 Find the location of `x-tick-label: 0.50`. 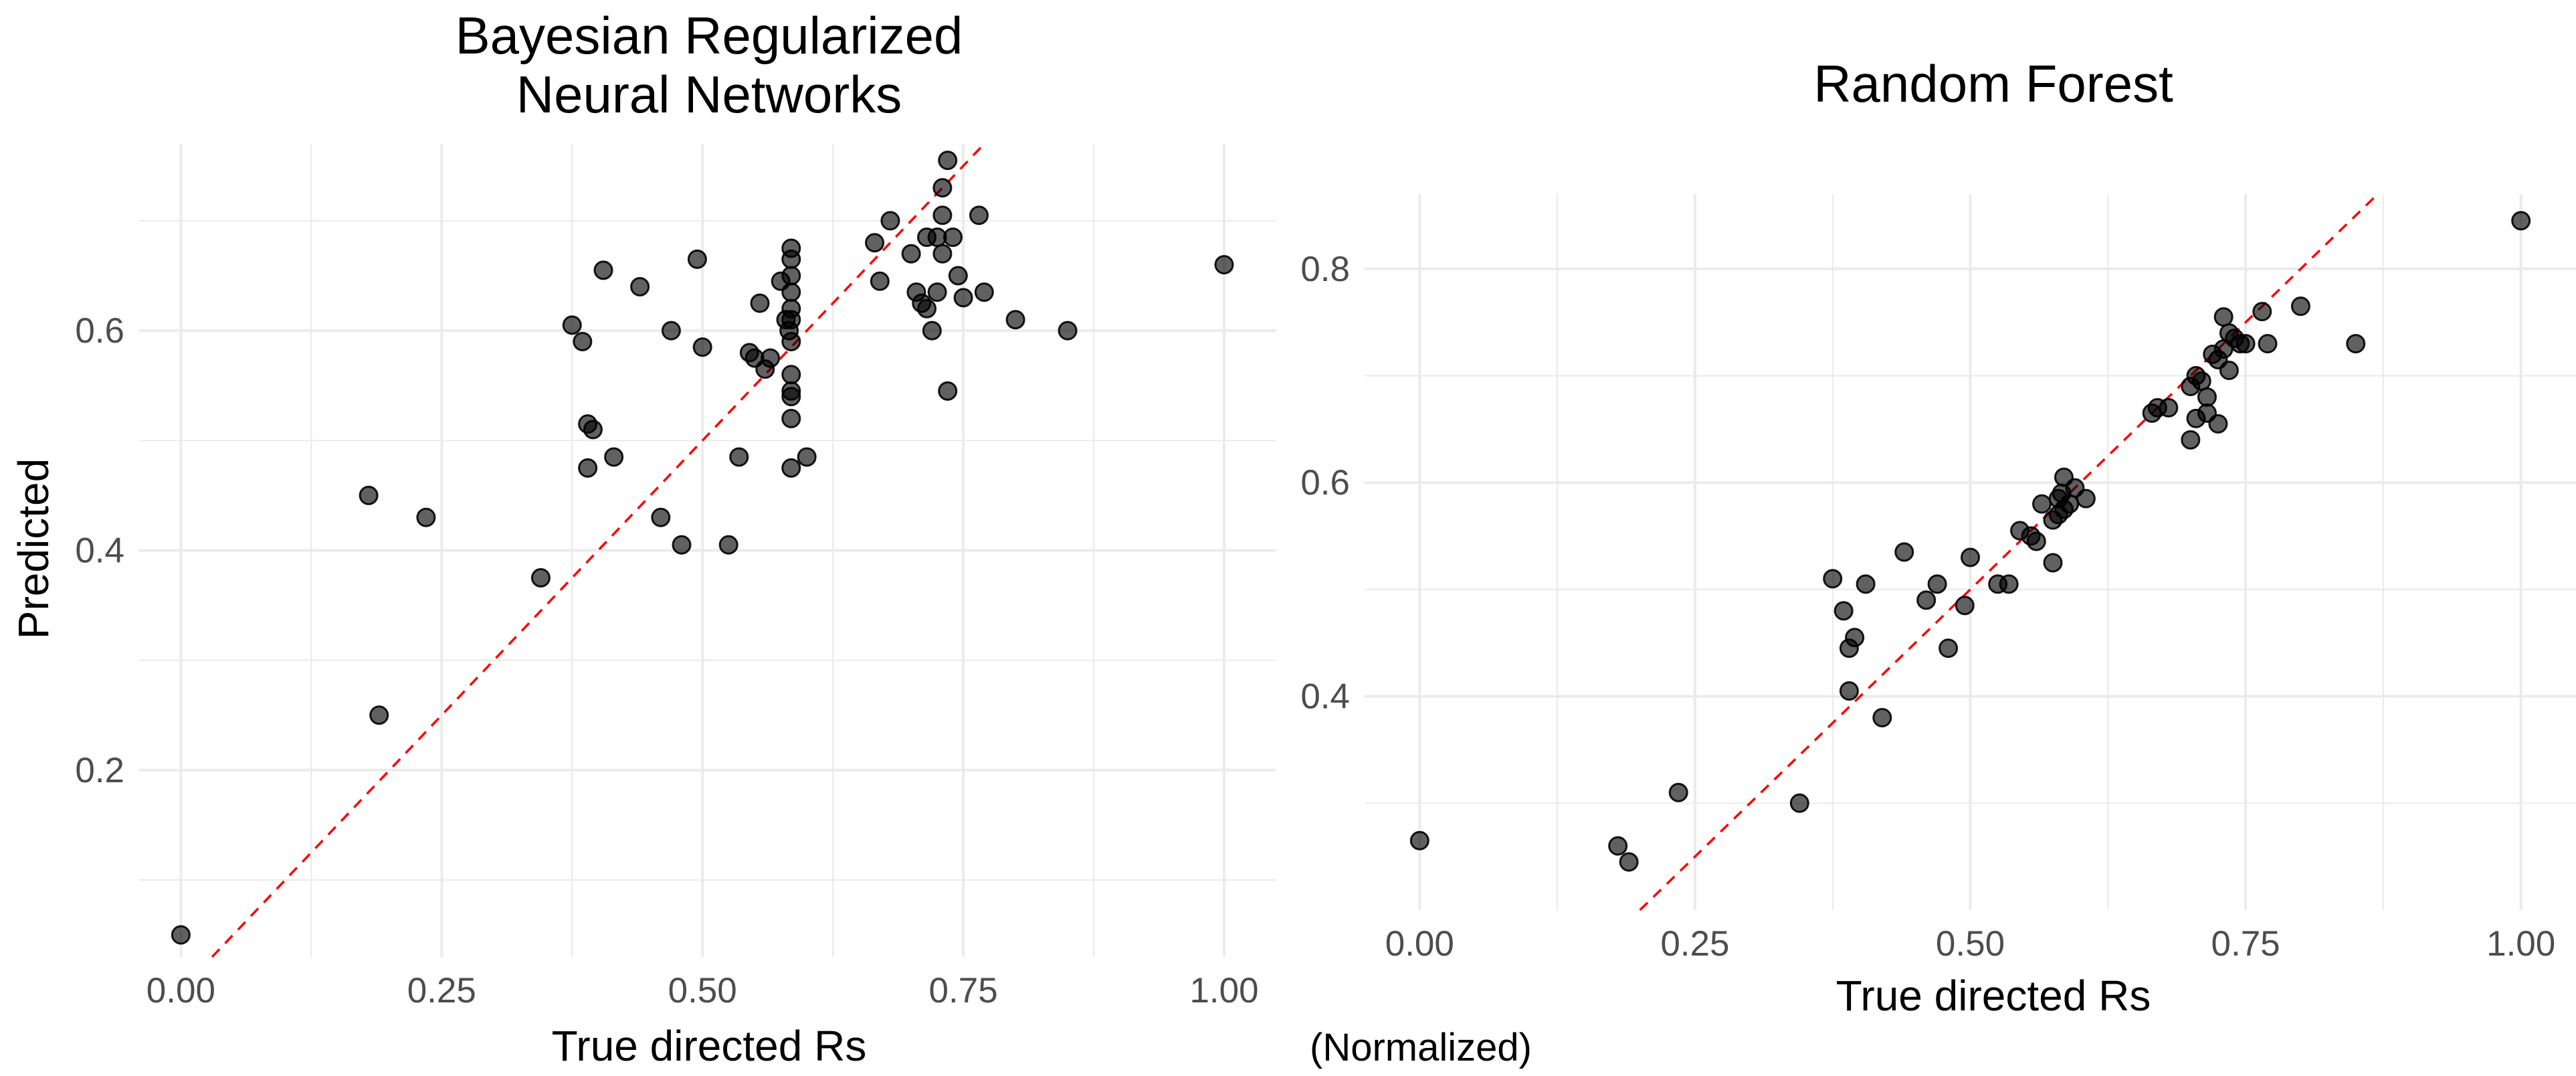

x-tick-label: 0.50 is located at coordinates (702, 990).